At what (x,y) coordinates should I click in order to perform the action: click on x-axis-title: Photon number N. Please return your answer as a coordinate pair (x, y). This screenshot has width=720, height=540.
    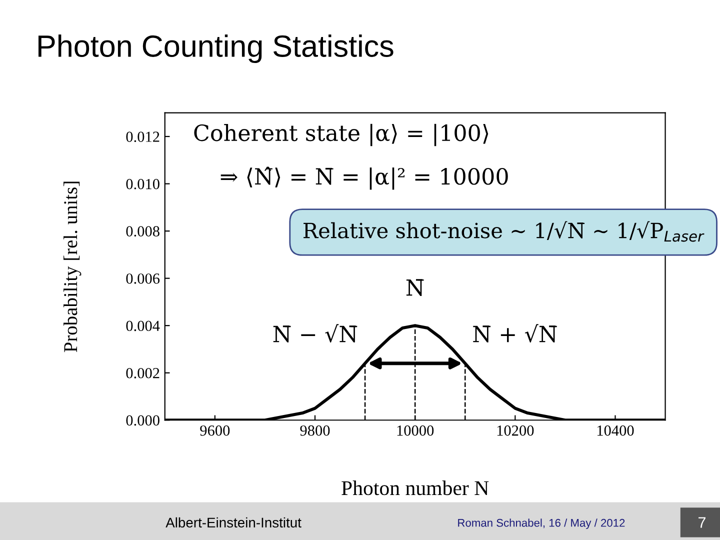
    Looking at the image, I should click on (415, 488).